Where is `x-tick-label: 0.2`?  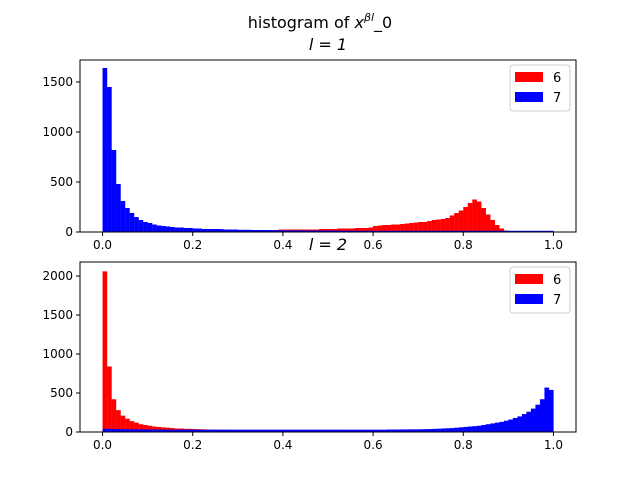
x-tick-label: 0.2 is located at coordinates (192, 445).